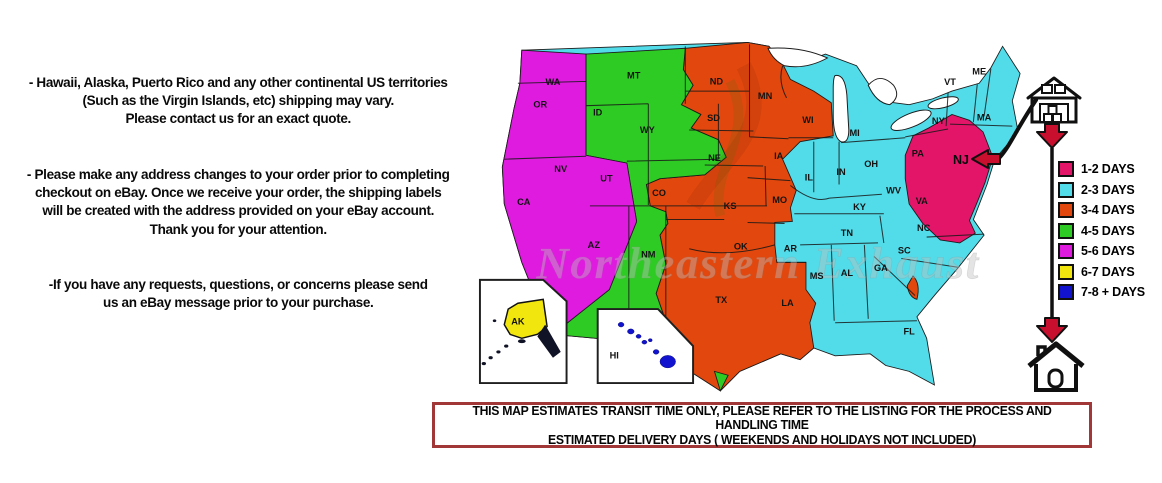  I want to click on state-label-la: LA, so click(787, 303).